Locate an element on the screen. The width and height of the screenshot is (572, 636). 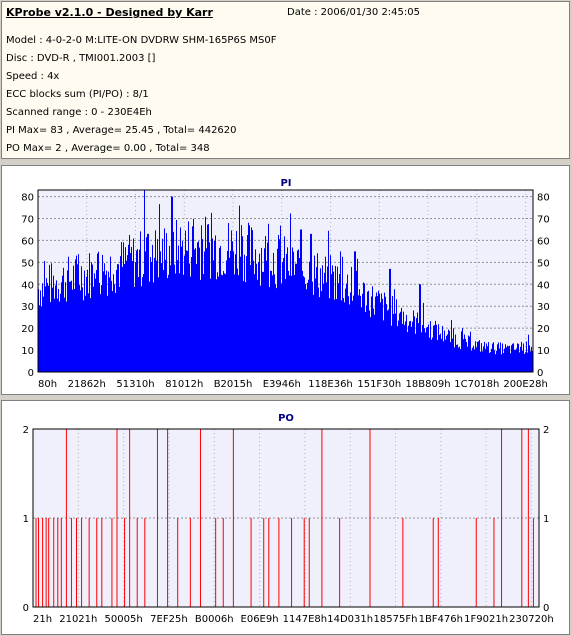
po-ytick-right: 2 is located at coordinates (546, 430).